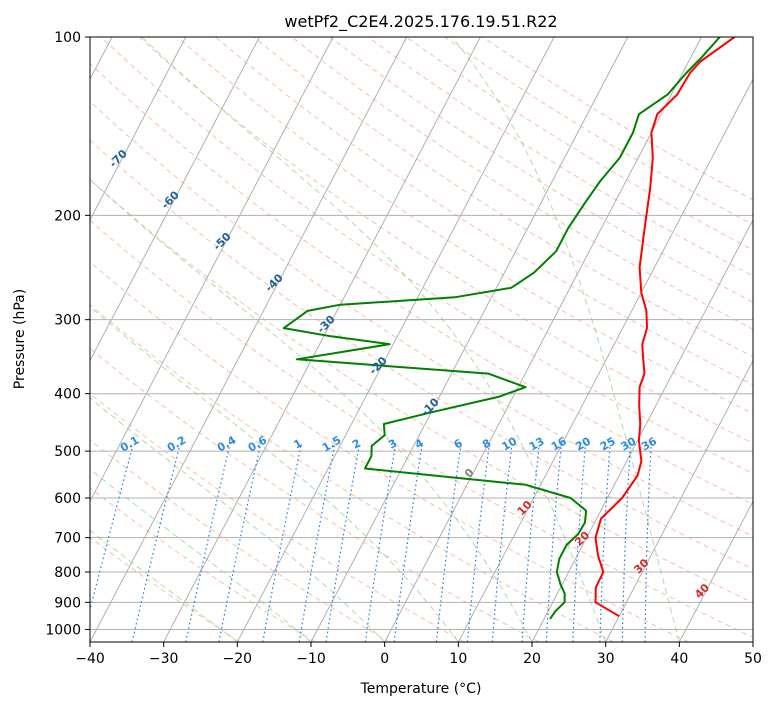 The height and width of the screenshot is (708, 775). What do you see at coordinates (238, 659) in the screenshot?
I see `x-tick-label: −20` at bounding box center [238, 659].